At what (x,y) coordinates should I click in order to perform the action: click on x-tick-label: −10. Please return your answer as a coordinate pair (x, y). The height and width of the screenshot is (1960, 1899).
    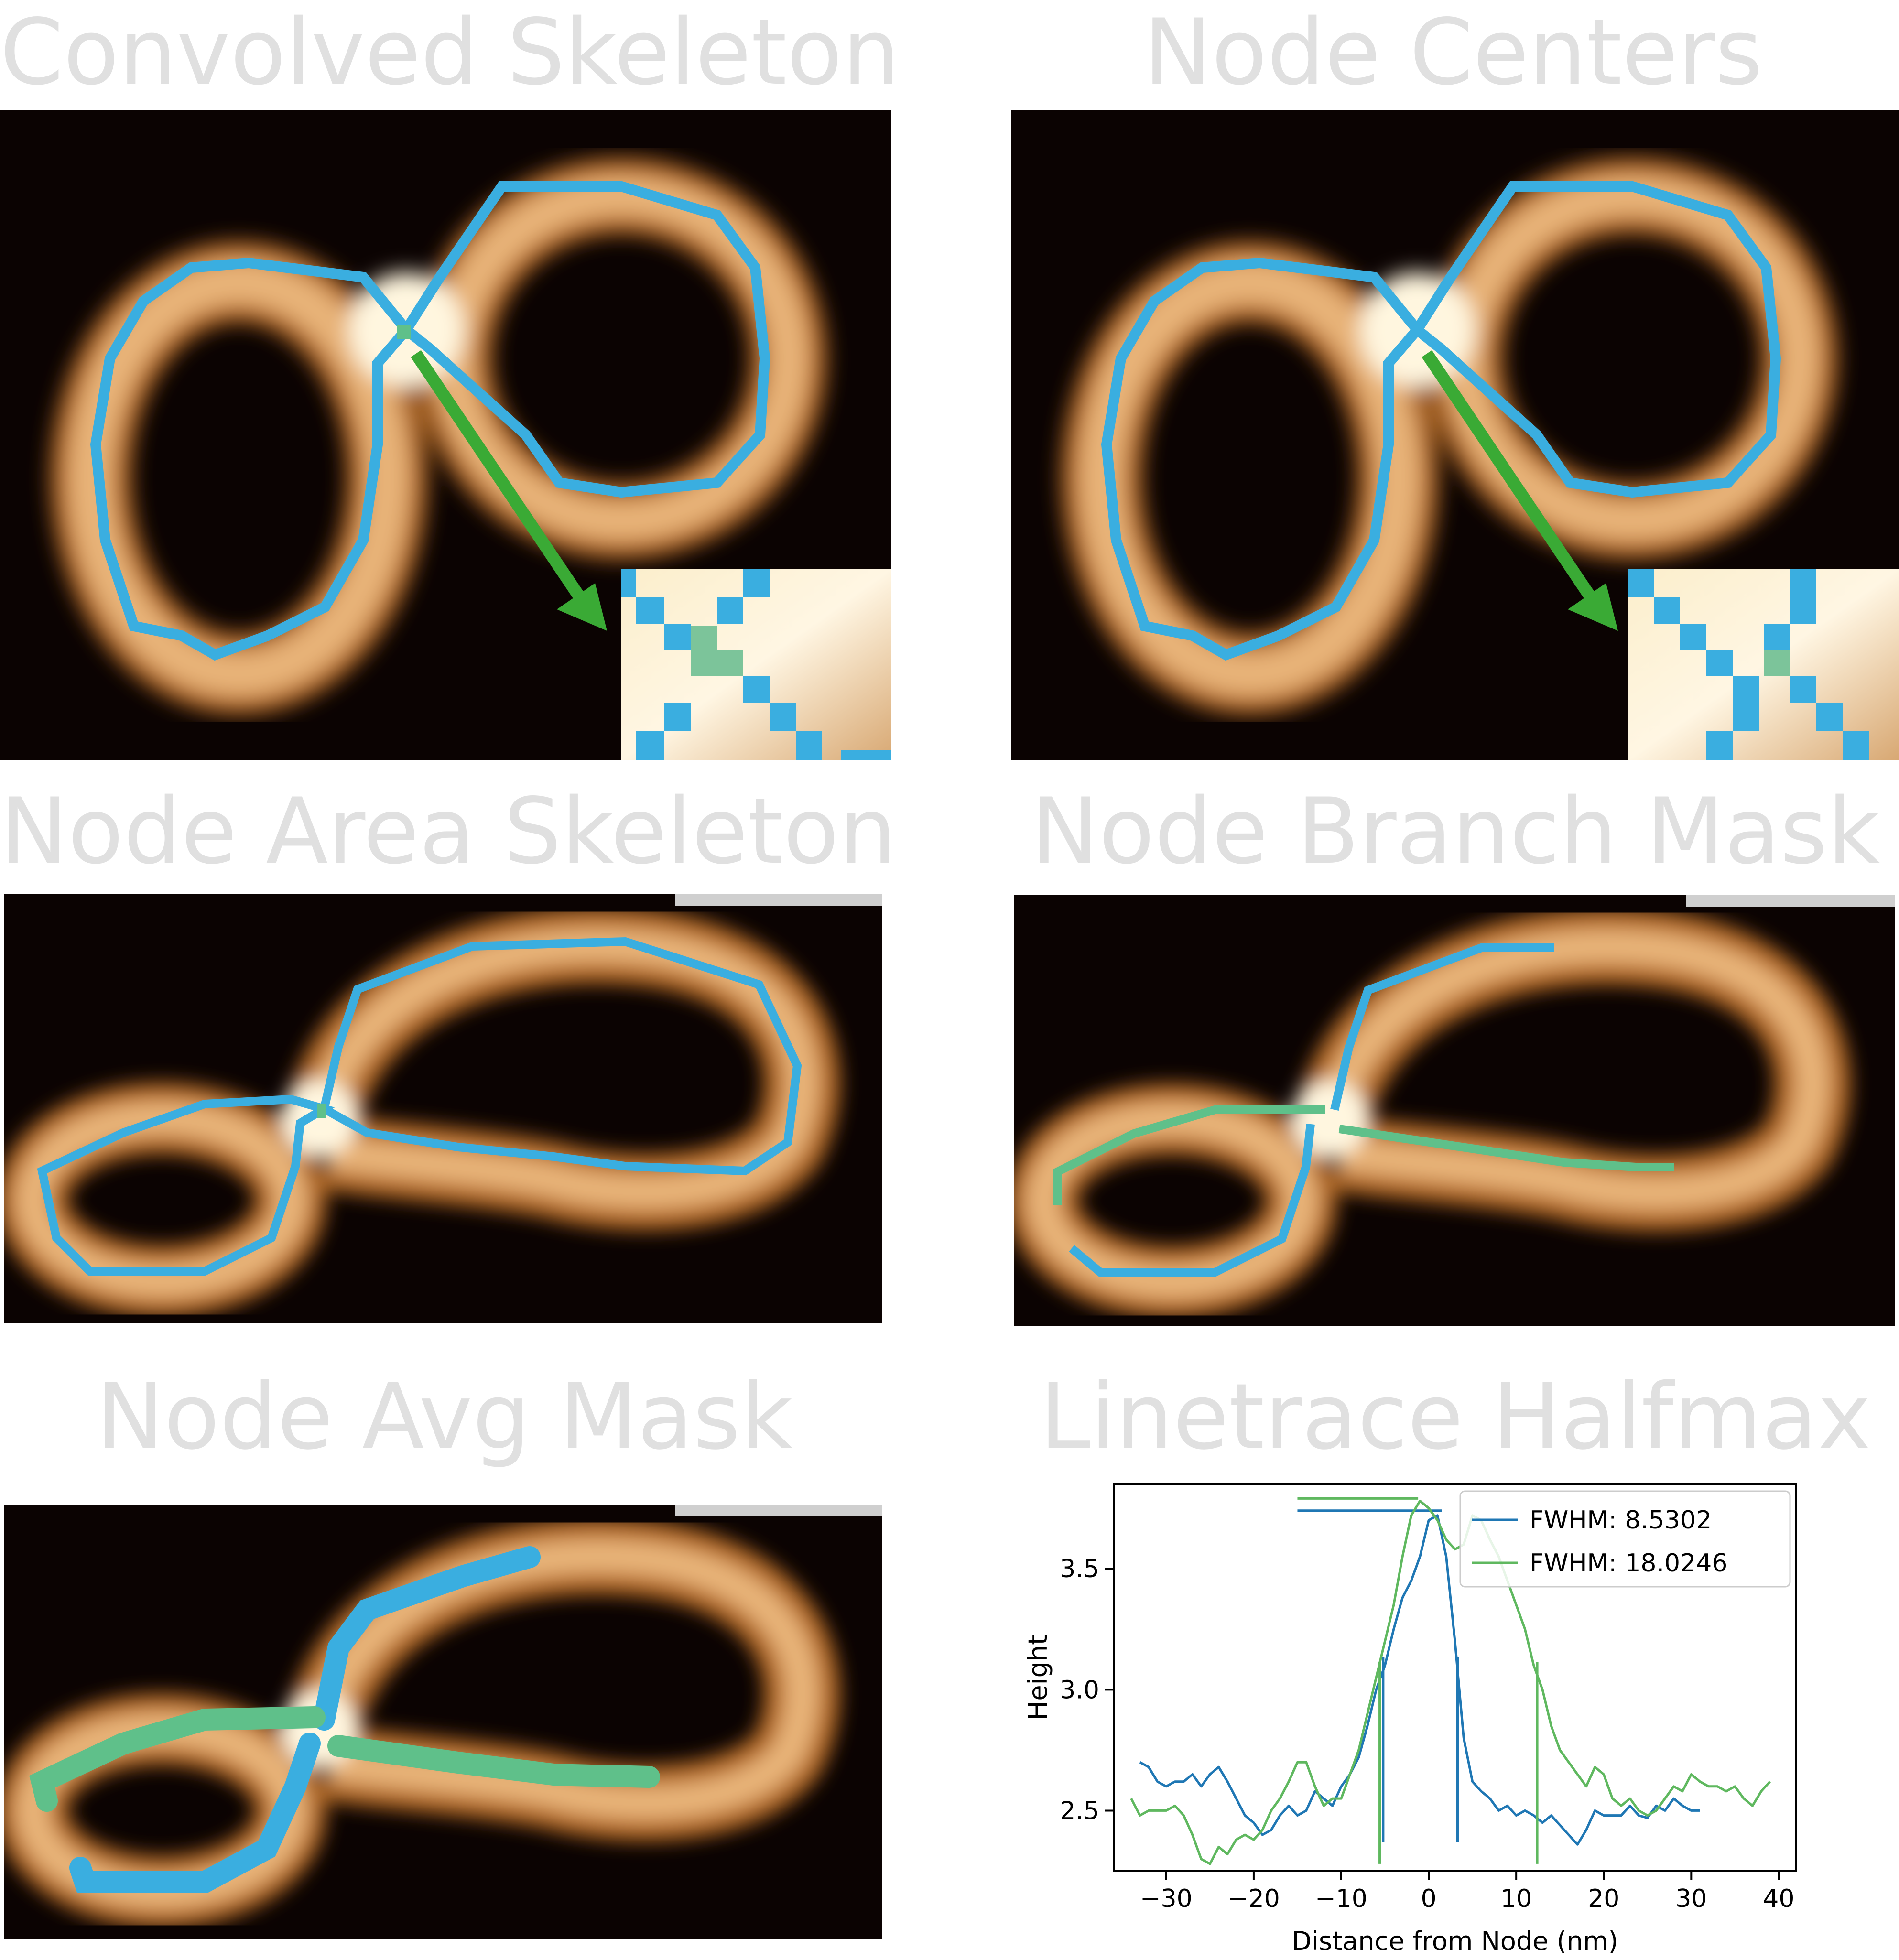
    Looking at the image, I should click on (1341, 1898).